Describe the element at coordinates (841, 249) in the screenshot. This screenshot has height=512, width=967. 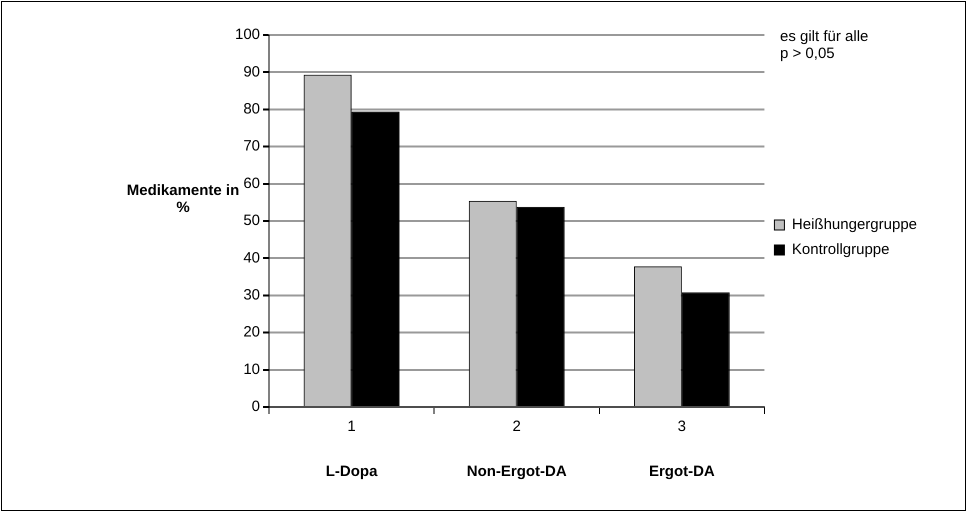
I see `legend-label: Kontrollgruppe` at that location.